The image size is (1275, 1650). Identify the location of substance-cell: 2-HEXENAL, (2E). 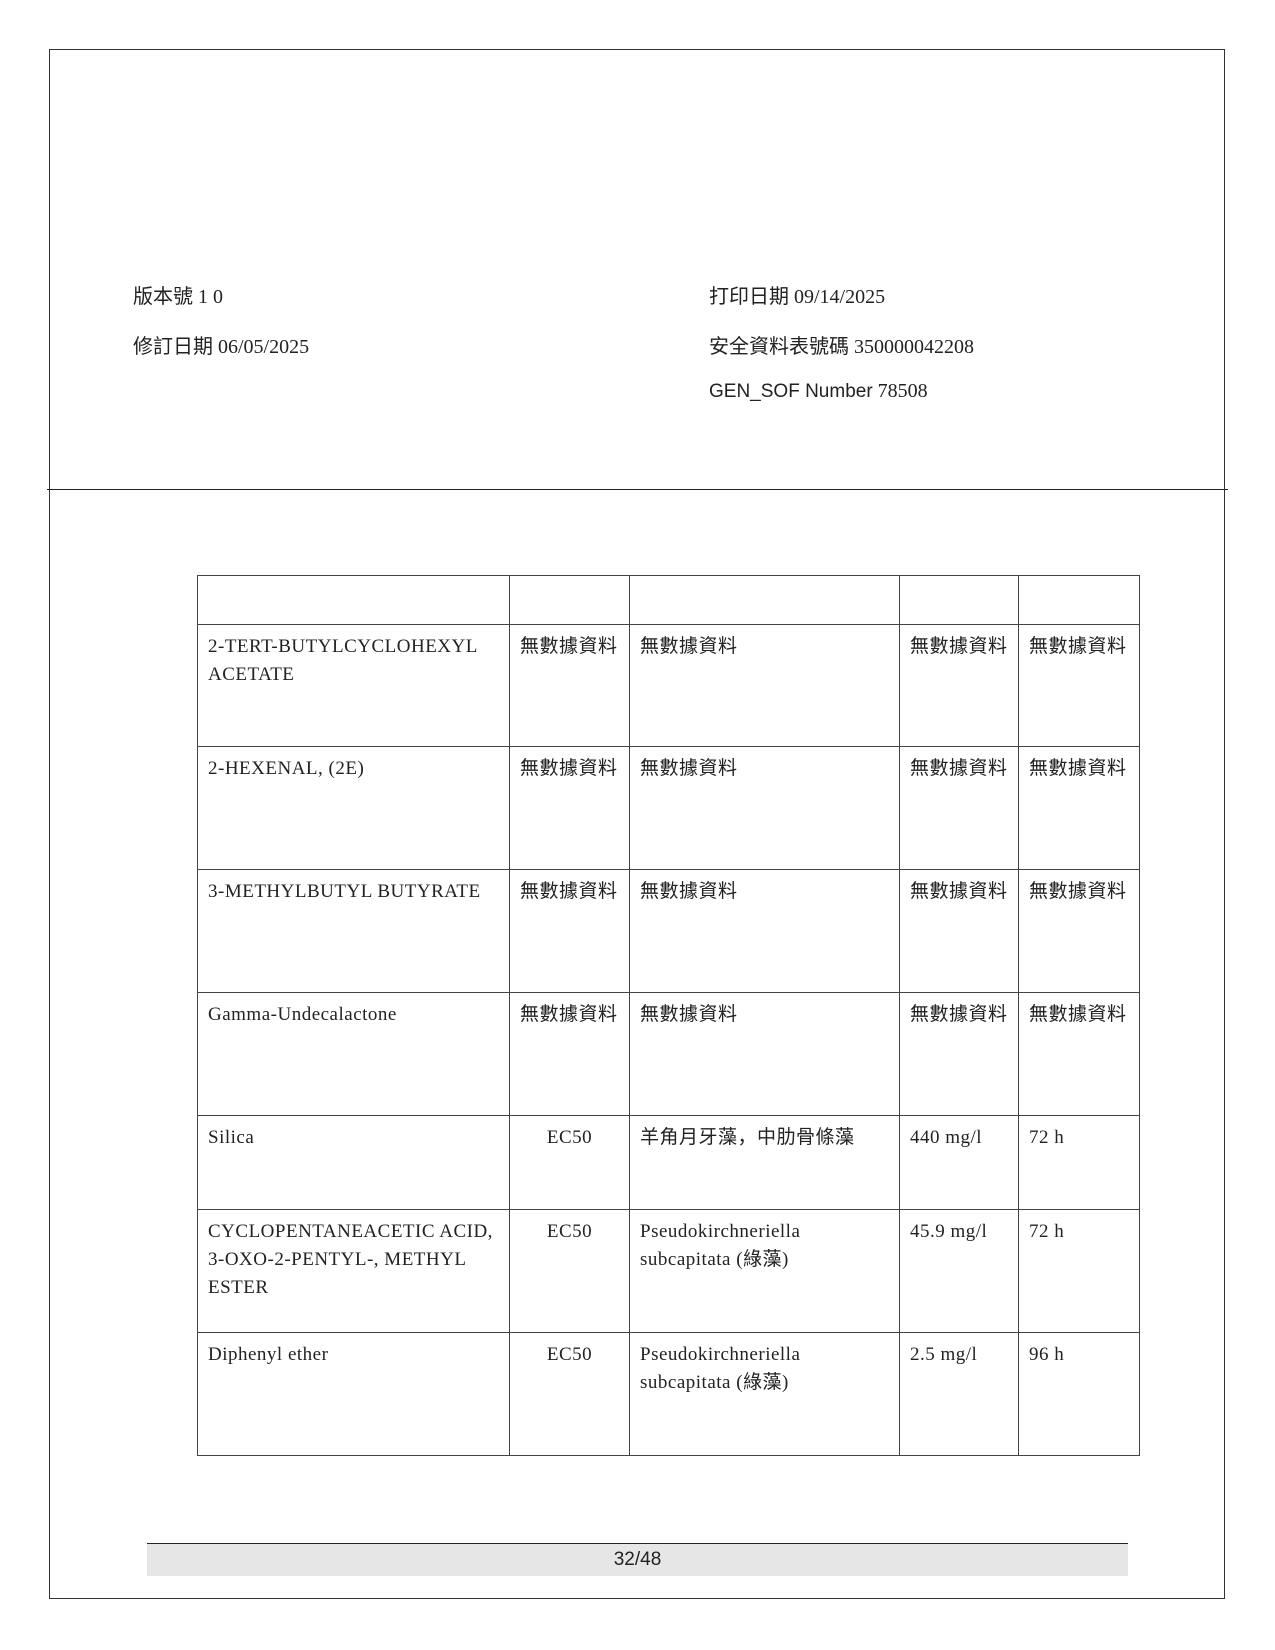
(353, 808).